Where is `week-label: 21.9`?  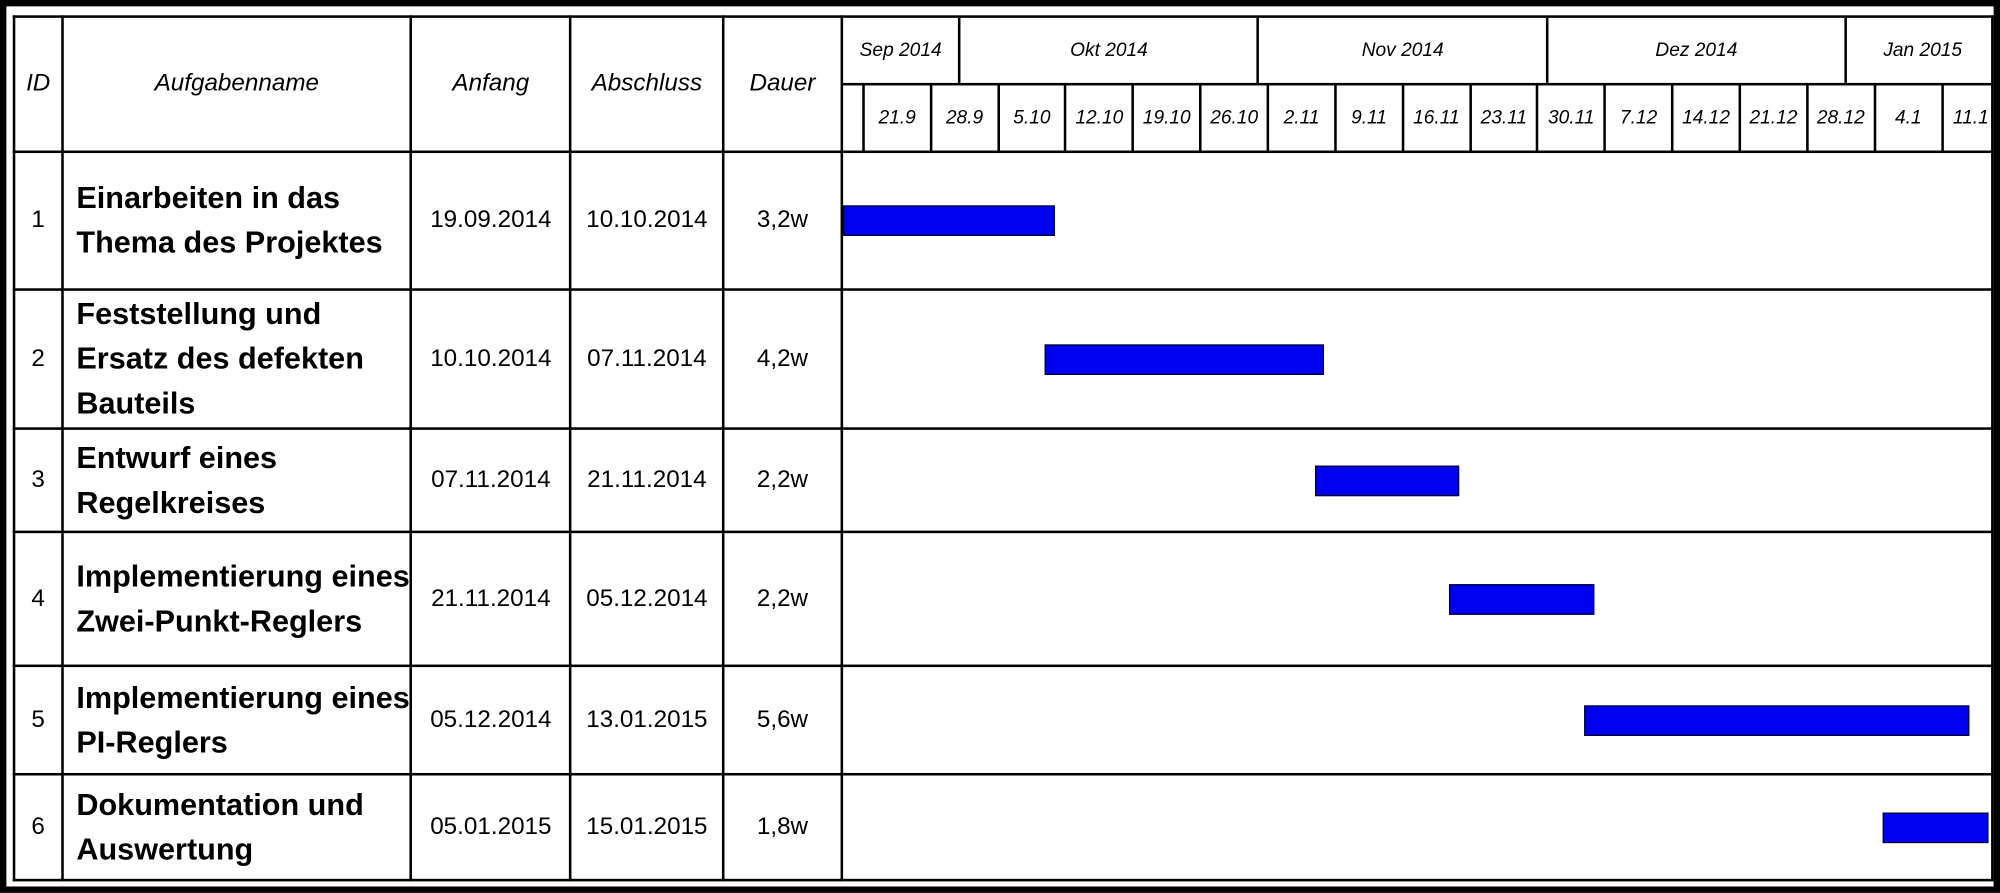
week-label: 21.9 is located at coordinates (895, 118).